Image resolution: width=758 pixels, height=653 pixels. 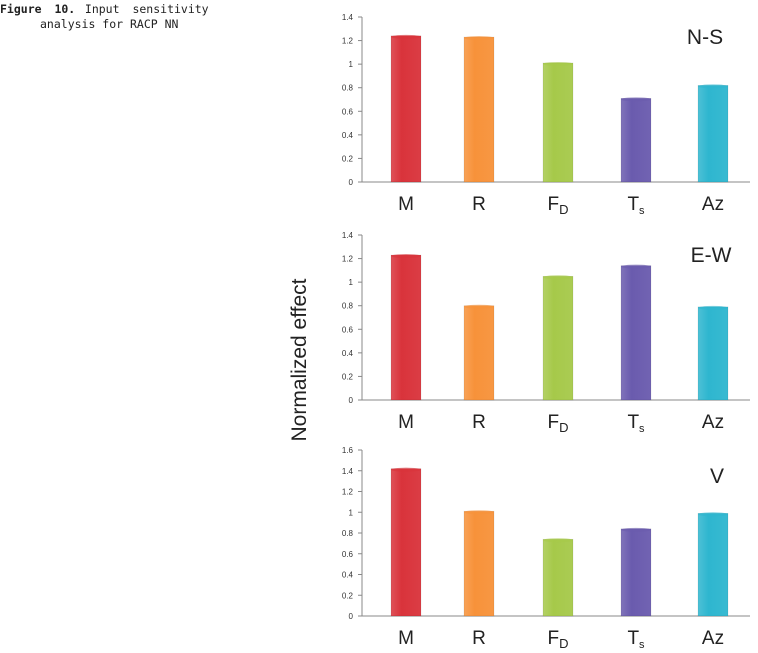 I want to click on y-tick-label: 1.6, so click(x=348, y=450).